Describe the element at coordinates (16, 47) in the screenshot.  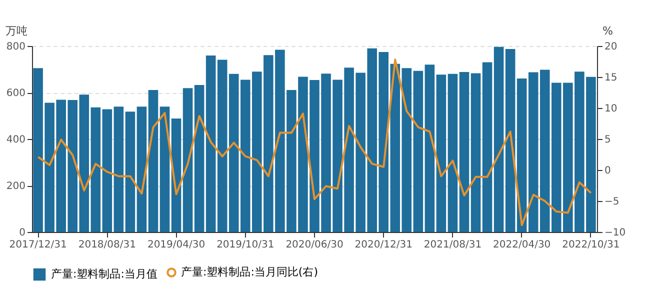
I see `y-tick-label: 800` at that location.